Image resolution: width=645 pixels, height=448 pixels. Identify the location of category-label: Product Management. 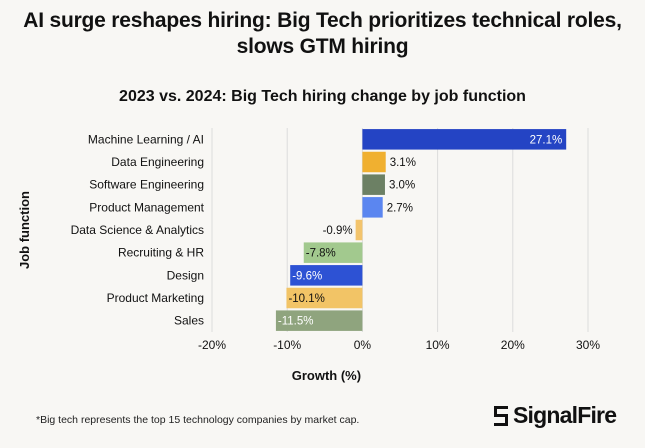
(146, 207).